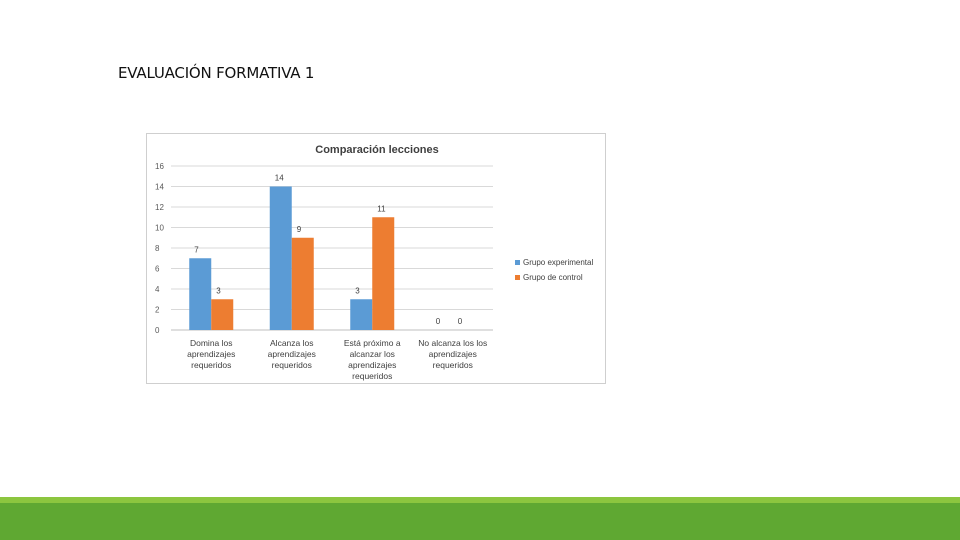  Describe the element at coordinates (553, 277) in the screenshot. I see `legend-label: Grupo de control` at that location.